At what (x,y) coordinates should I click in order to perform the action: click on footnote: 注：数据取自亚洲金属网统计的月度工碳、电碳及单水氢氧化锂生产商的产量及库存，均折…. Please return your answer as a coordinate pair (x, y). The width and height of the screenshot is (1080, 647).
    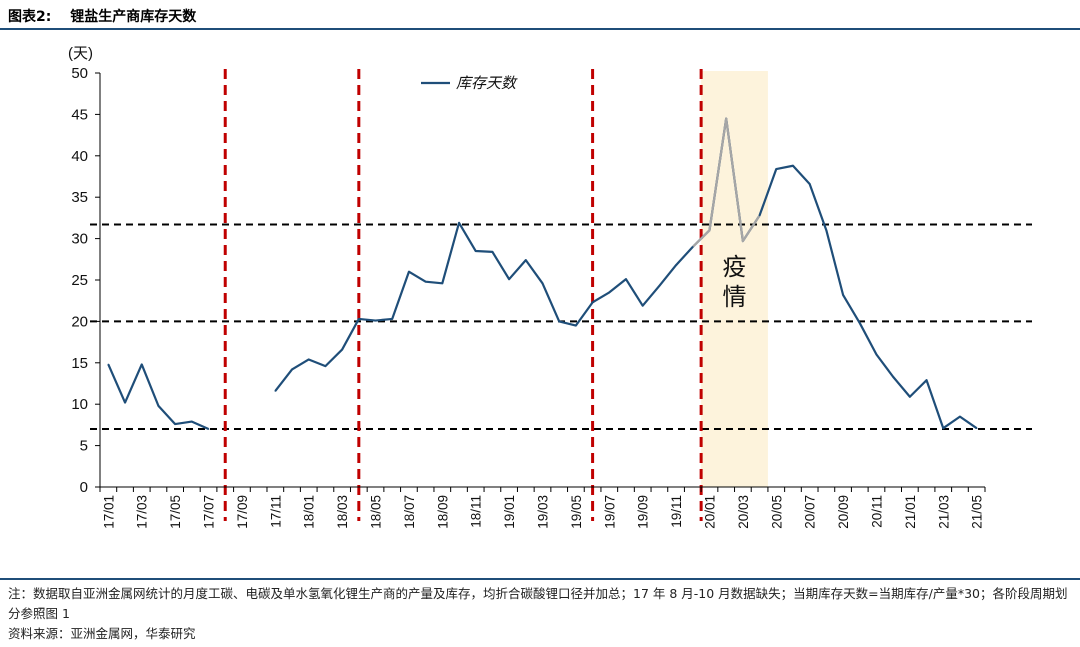
    Looking at the image, I should click on (538, 603).